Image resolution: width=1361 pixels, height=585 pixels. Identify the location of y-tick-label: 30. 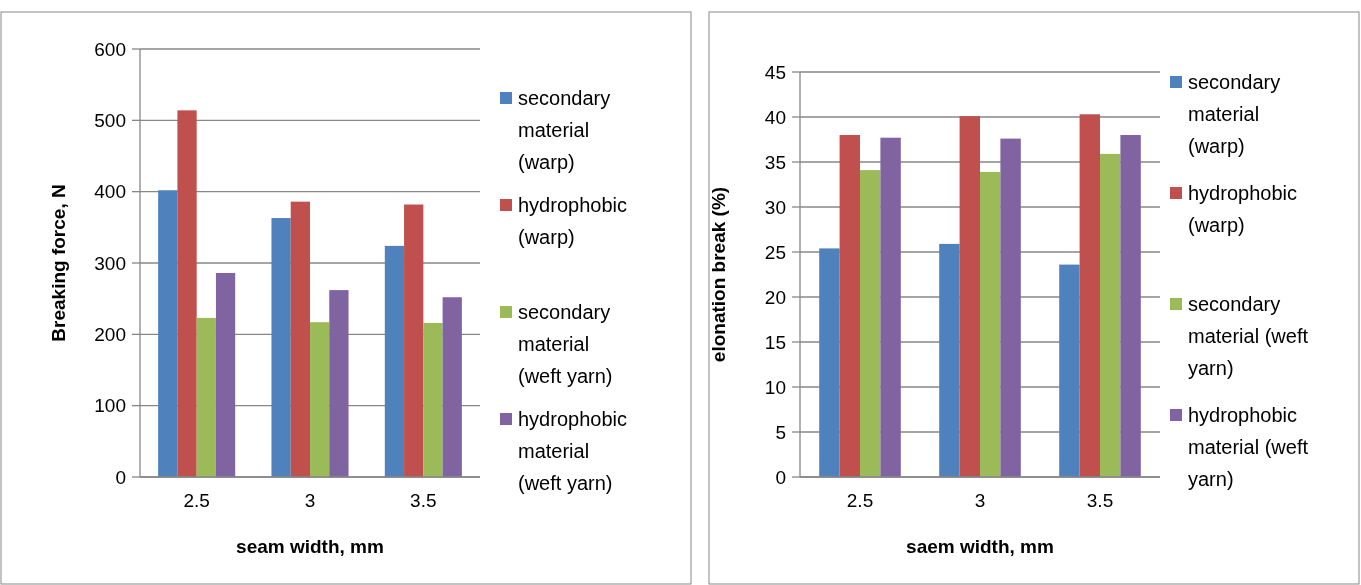
(775, 207).